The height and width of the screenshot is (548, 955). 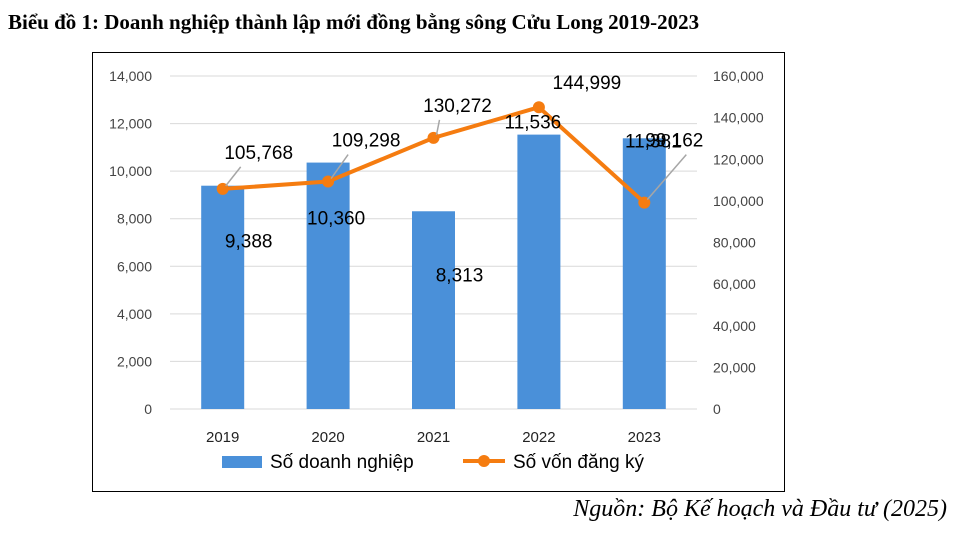 What do you see at coordinates (336, 219) in the screenshot?
I see `bar-data-label: 10,360` at bounding box center [336, 219].